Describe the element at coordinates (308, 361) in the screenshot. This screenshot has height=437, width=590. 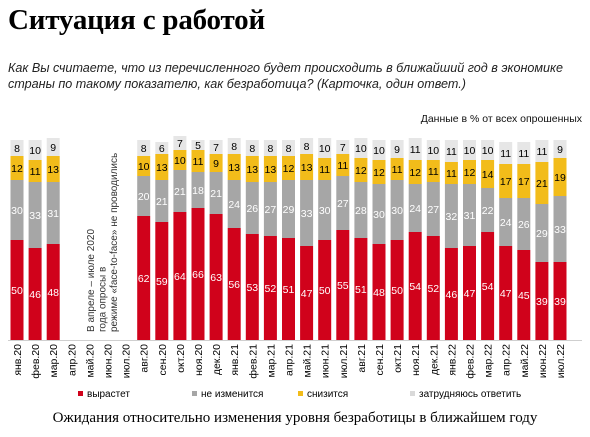
I see `x-tick-label: май.21` at that location.